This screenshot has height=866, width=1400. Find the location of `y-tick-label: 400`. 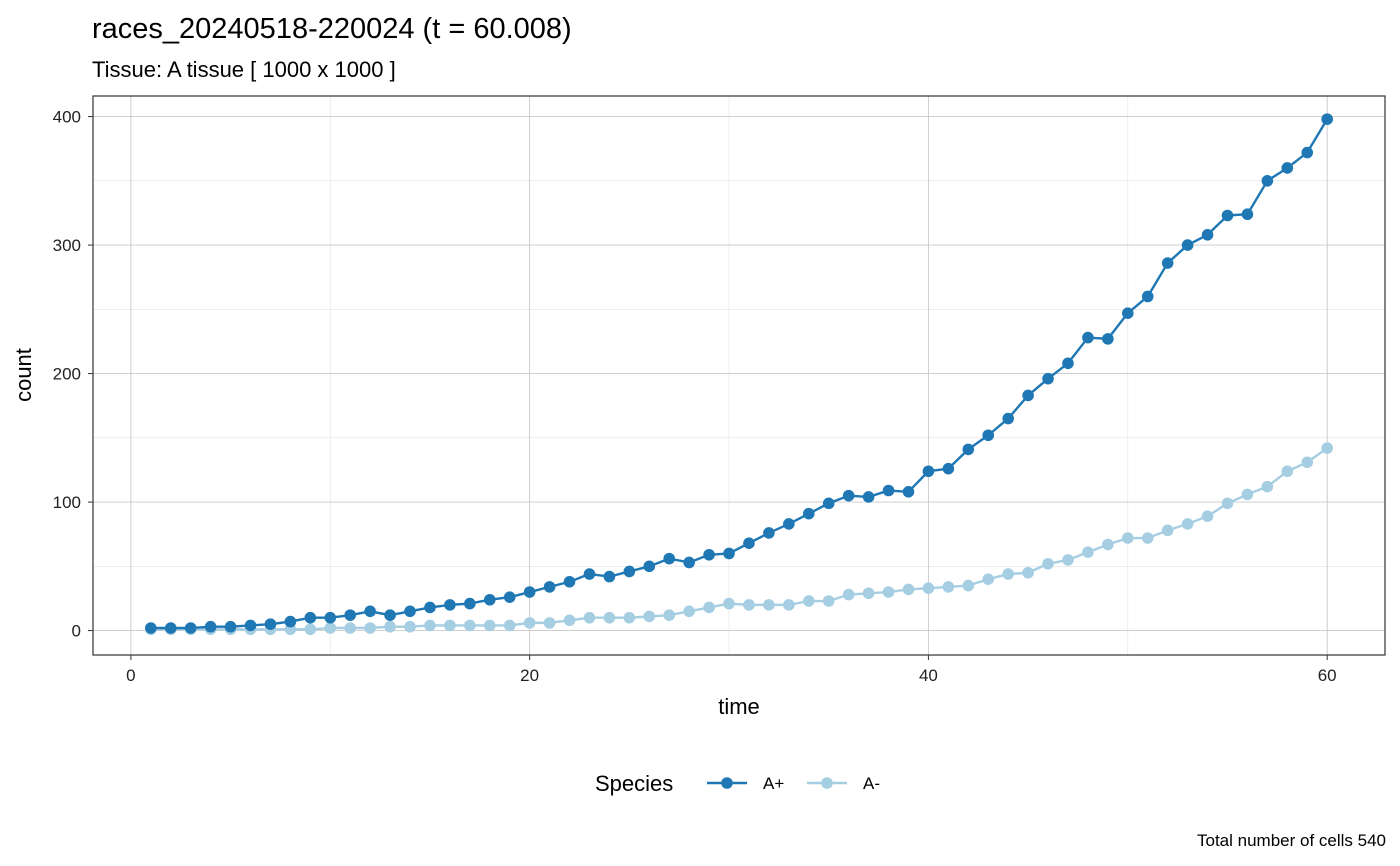

y-tick-label: 400 is located at coordinates (67, 117).